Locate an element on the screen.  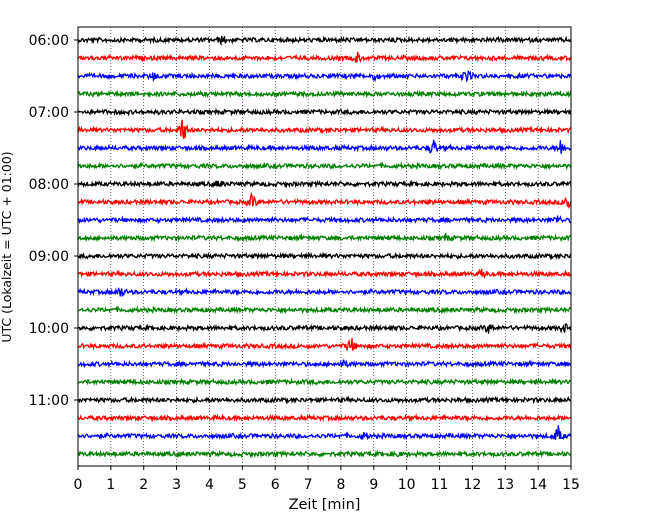
trace-08:30 is located at coordinates (324, 220).